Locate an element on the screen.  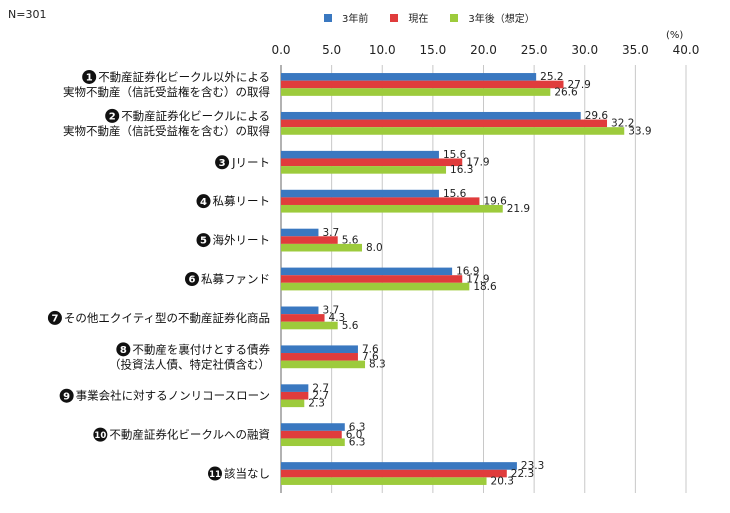
category-number: 10 is located at coordinates (100, 436).